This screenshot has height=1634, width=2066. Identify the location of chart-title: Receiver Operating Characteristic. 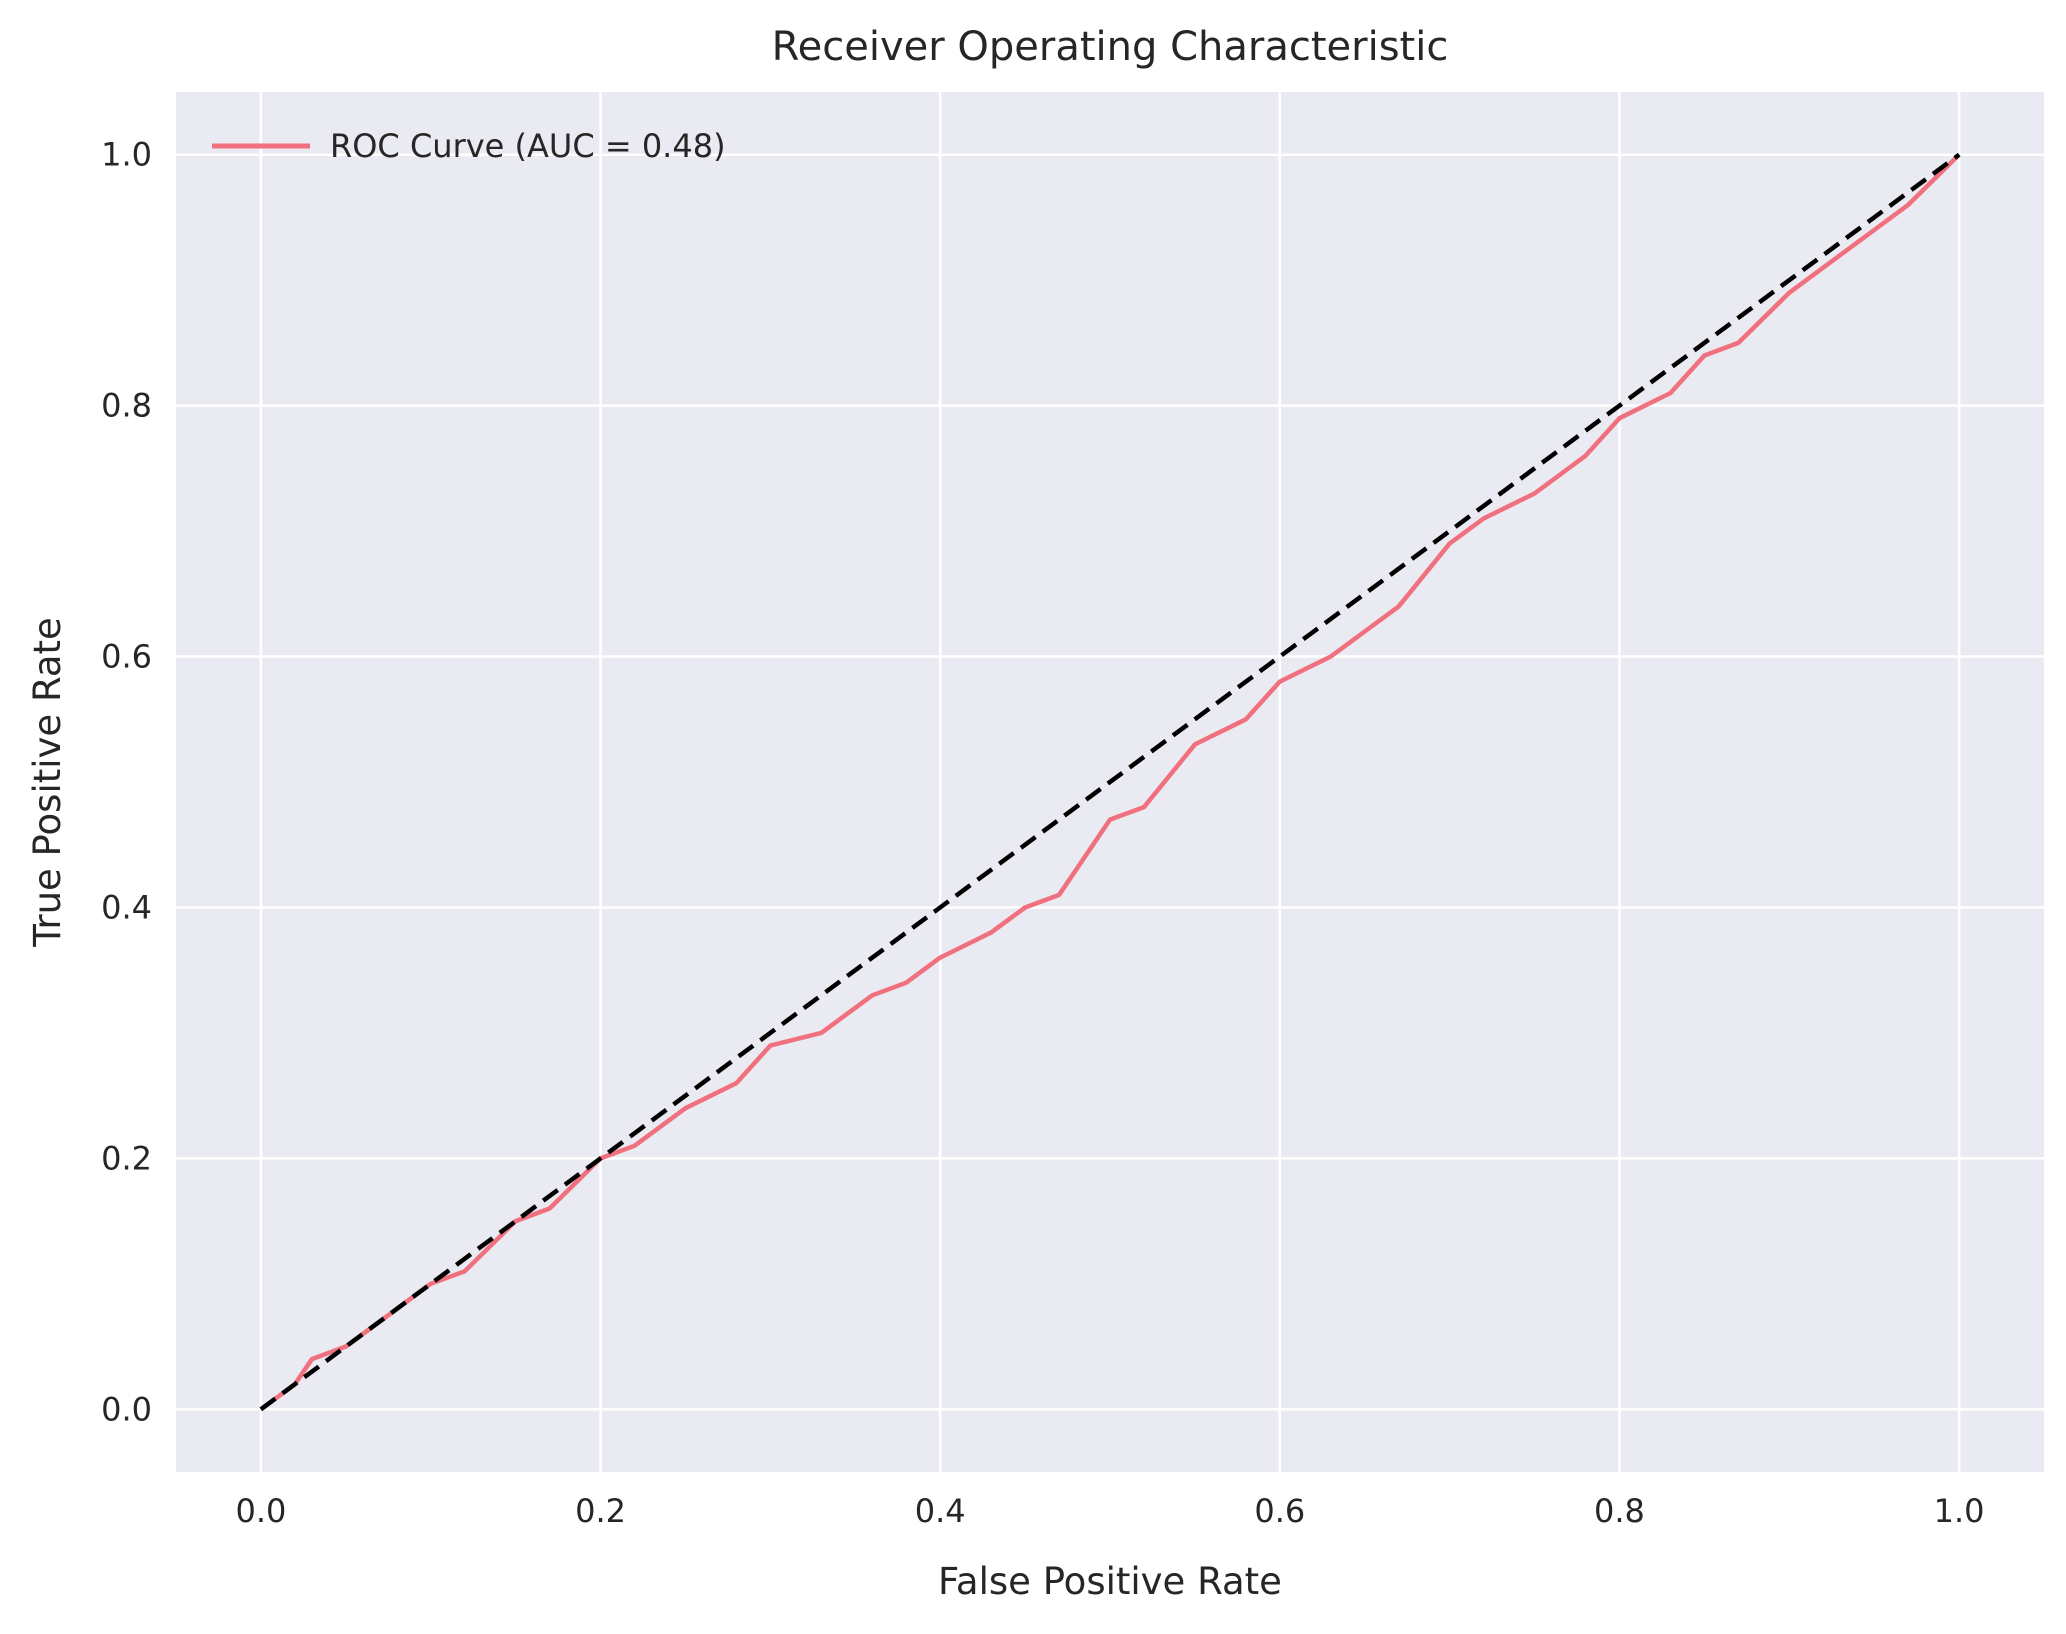
(1110, 47).